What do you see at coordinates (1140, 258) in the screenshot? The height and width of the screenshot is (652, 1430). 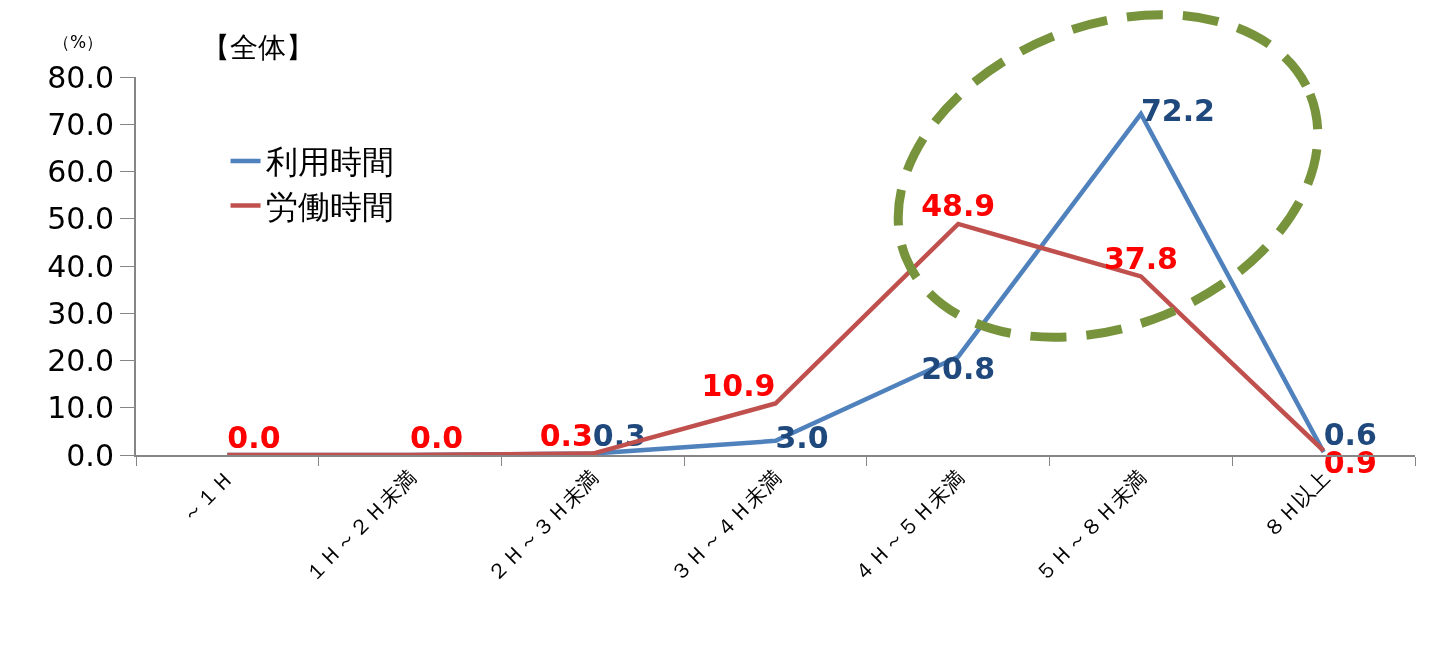 I see `data-label: 37.8` at bounding box center [1140, 258].